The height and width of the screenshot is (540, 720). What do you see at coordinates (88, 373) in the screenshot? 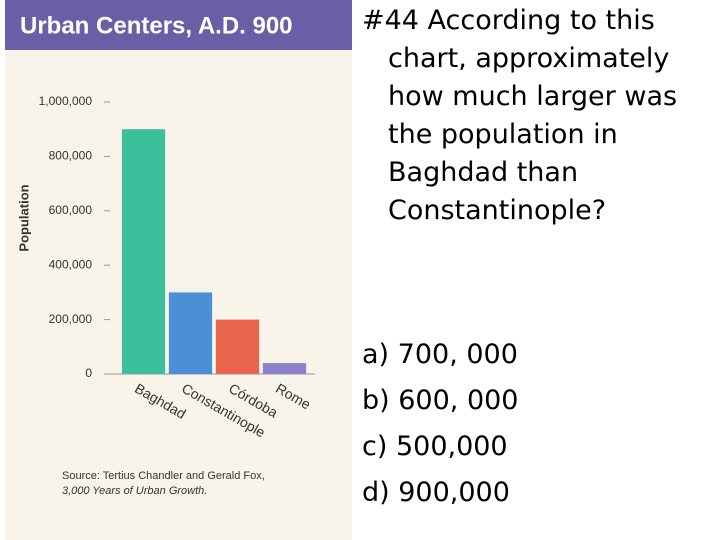
I see `y-tick-label: 0` at bounding box center [88, 373].